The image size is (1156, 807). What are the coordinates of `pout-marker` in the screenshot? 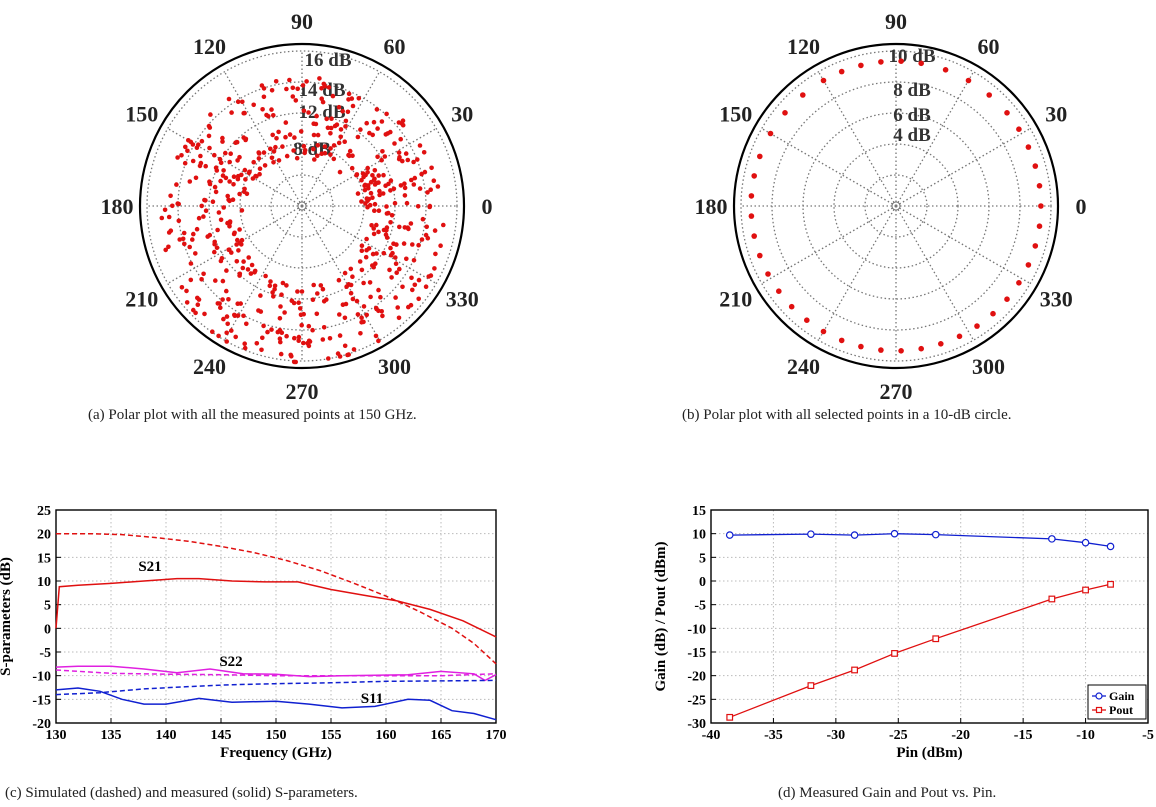 It's located at (894, 653).